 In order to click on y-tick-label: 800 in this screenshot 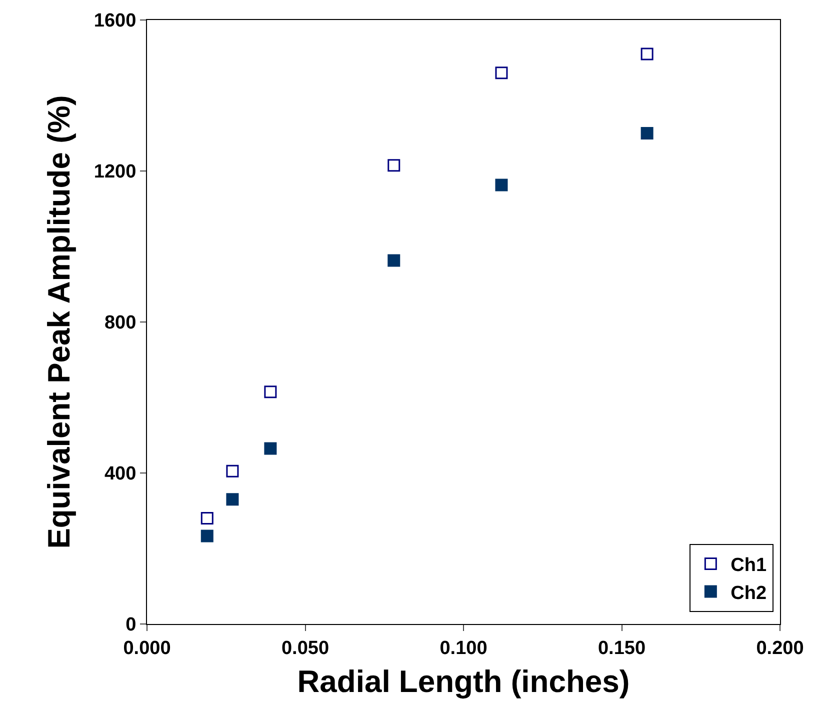, I will do `click(120, 323)`.